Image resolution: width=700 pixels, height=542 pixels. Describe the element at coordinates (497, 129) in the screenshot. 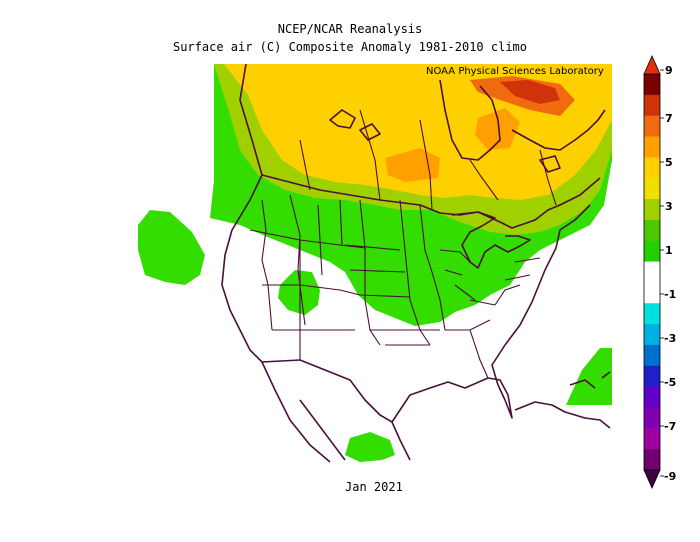

I see `anomaly-region-6-to-7-east` at that location.